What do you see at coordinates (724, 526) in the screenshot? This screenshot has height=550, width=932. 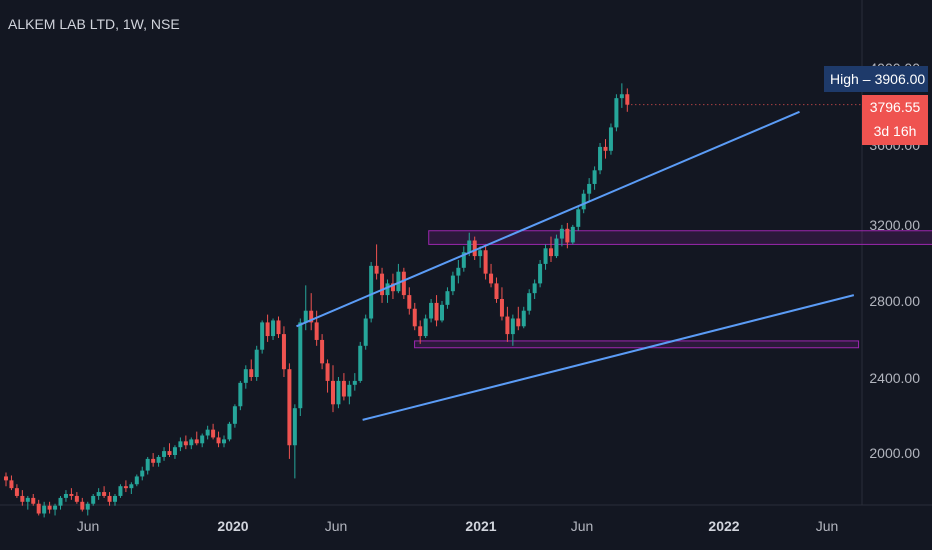 I see `time-tick-label: 2022` at bounding box center [724, 526].